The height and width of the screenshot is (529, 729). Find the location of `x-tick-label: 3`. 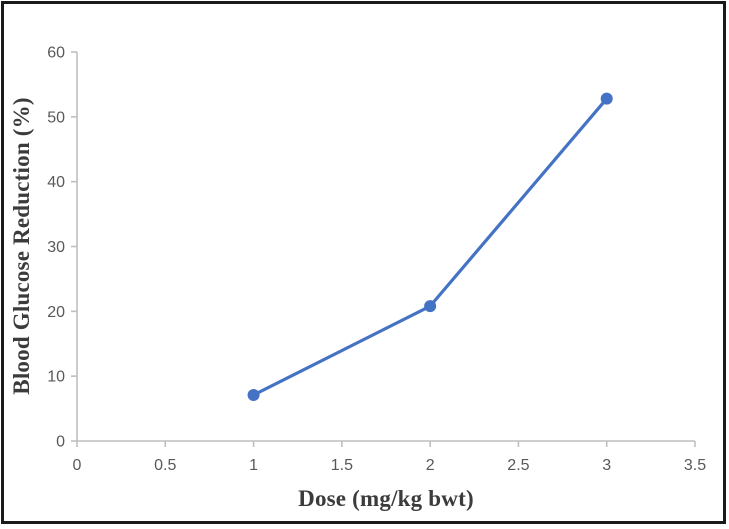

x-tick-label: 3 is located at coordinates (606, 465).